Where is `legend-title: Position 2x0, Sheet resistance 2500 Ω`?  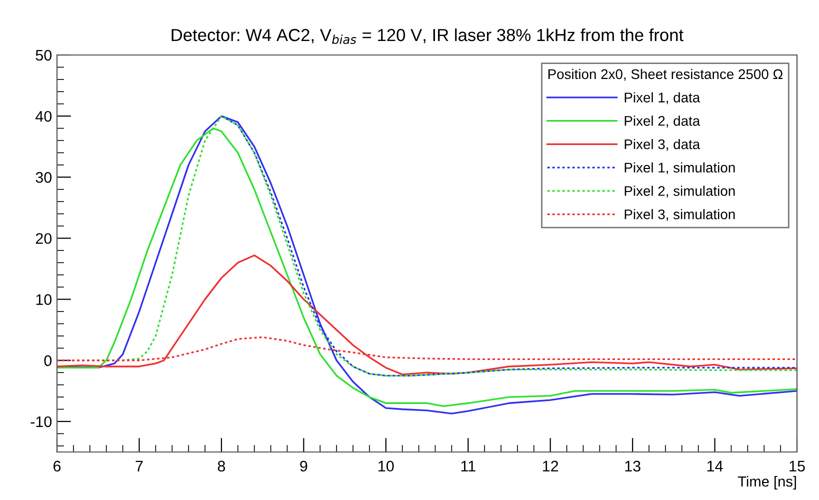
legend-title: Position 2x0, Sheet resistance 2500 Ω is located at coordinates (665, 74).